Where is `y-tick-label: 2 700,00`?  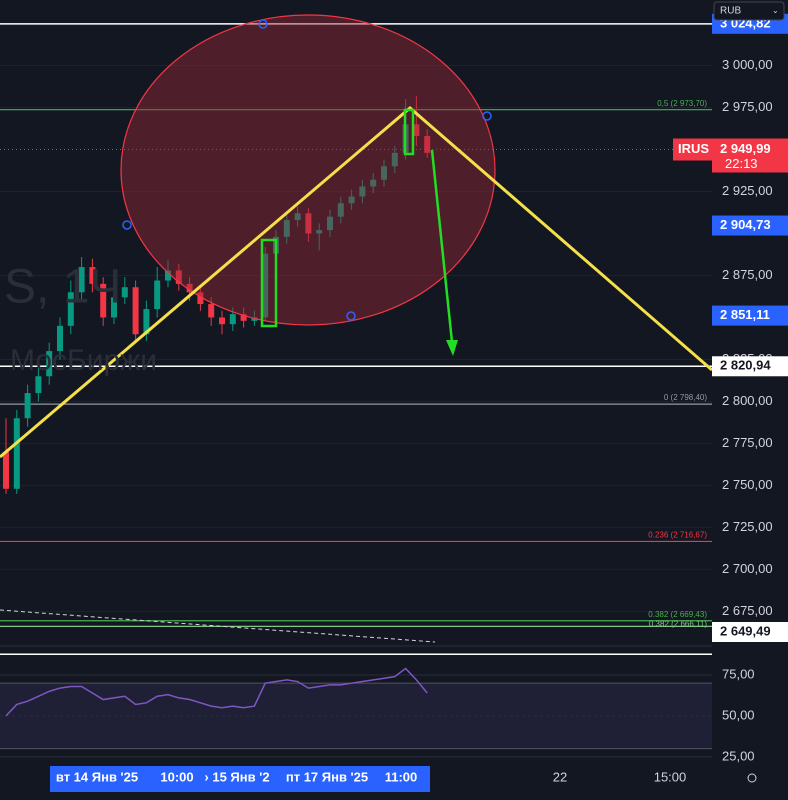 y-tick-label: 2 700,00 is located at coordinates (747, 568).